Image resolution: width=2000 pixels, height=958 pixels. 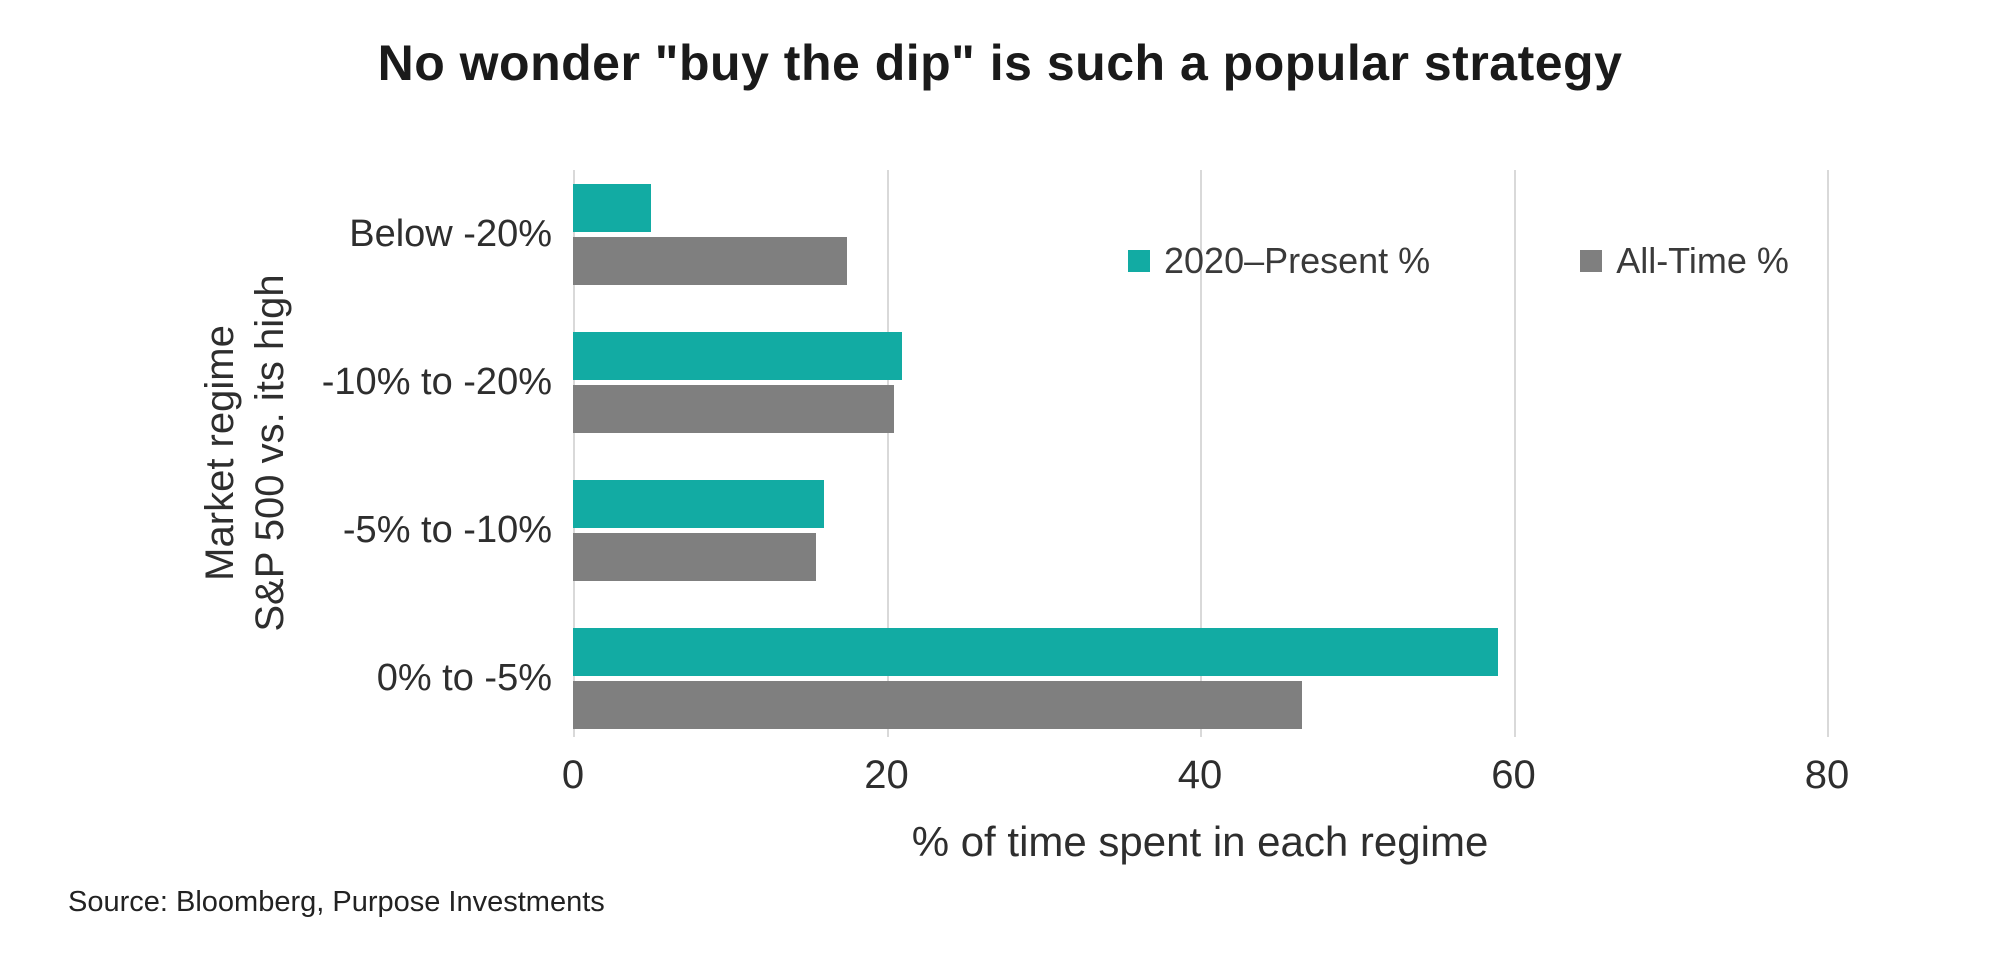 What do you see at coordinates (1458, 261) in the screenshot?
I see `legend: 2020–Present % All-Time %` at bounding box center [1458, 261].